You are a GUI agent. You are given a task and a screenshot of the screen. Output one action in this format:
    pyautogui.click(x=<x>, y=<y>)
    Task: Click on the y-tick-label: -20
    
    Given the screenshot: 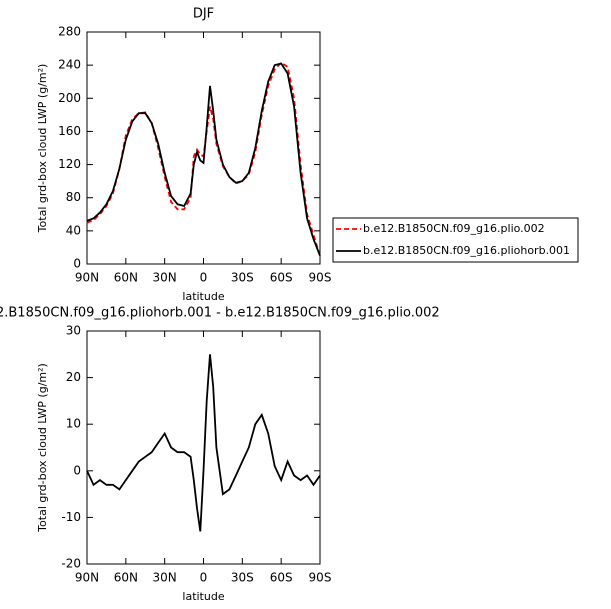 What is the action you would take?
    pyautogui.click(x=71, y=564)
    